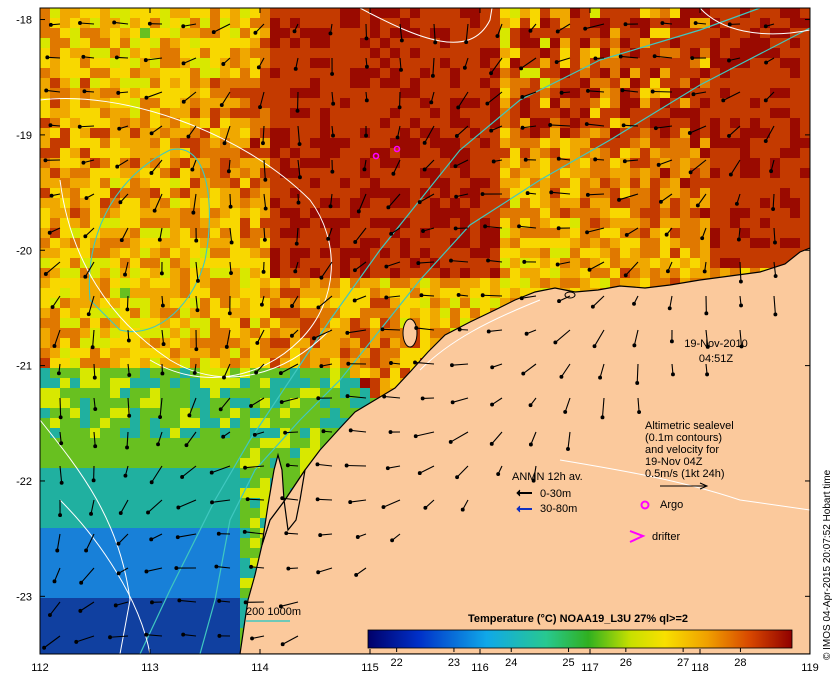 The height and width of the screenshot is (680, 840). I want to click on credit-text: © IMOS 04-Apr-2015 20:07:52 Hobart time, so click(827, 564).